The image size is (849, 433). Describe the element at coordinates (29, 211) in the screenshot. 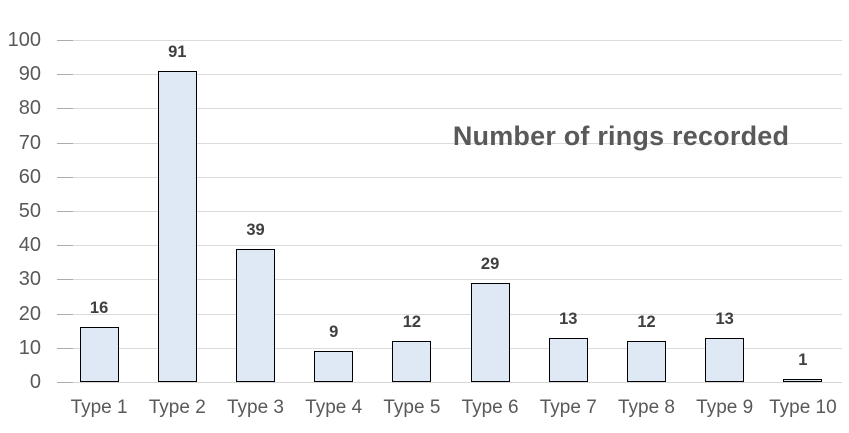

I see `y-axis-label: 50` at that location.